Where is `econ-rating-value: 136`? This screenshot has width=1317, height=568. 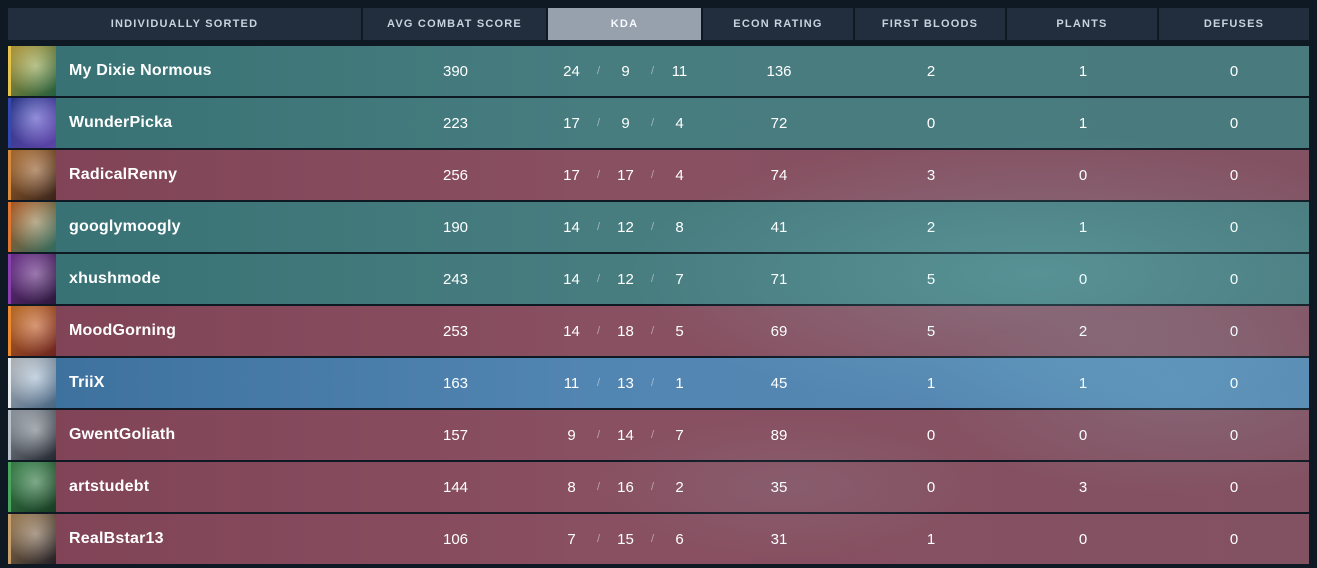 econ-rating-value: 136 is located at coordinates (779, 71).